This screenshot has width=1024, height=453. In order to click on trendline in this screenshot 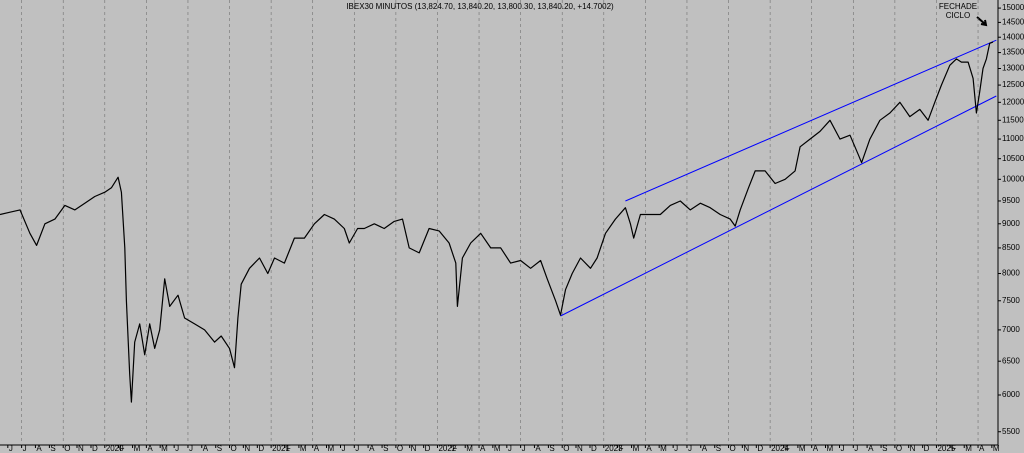, I will do `click(811, 120)`.